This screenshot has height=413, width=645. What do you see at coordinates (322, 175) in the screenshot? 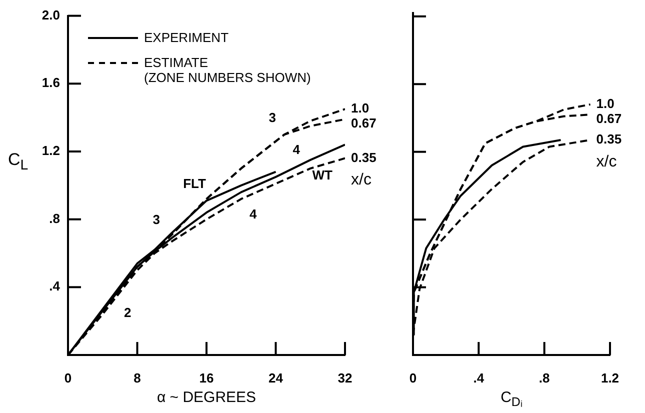
I see `annotation: WT` at bounding box center [322, 175].